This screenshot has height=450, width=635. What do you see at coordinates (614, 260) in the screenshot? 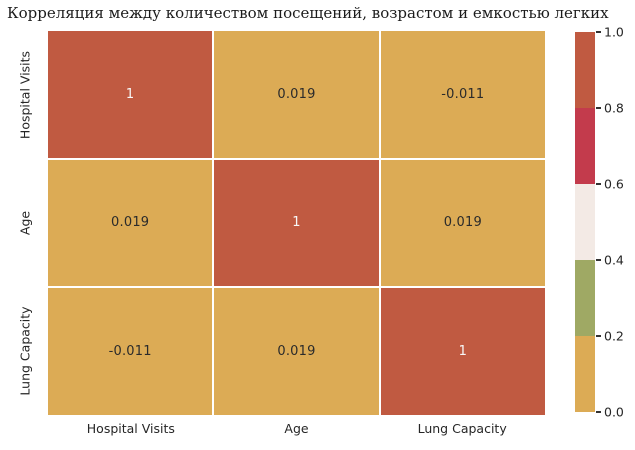
I see `colorbar-tick-label: 0.4` at bounding box center [614, 260].